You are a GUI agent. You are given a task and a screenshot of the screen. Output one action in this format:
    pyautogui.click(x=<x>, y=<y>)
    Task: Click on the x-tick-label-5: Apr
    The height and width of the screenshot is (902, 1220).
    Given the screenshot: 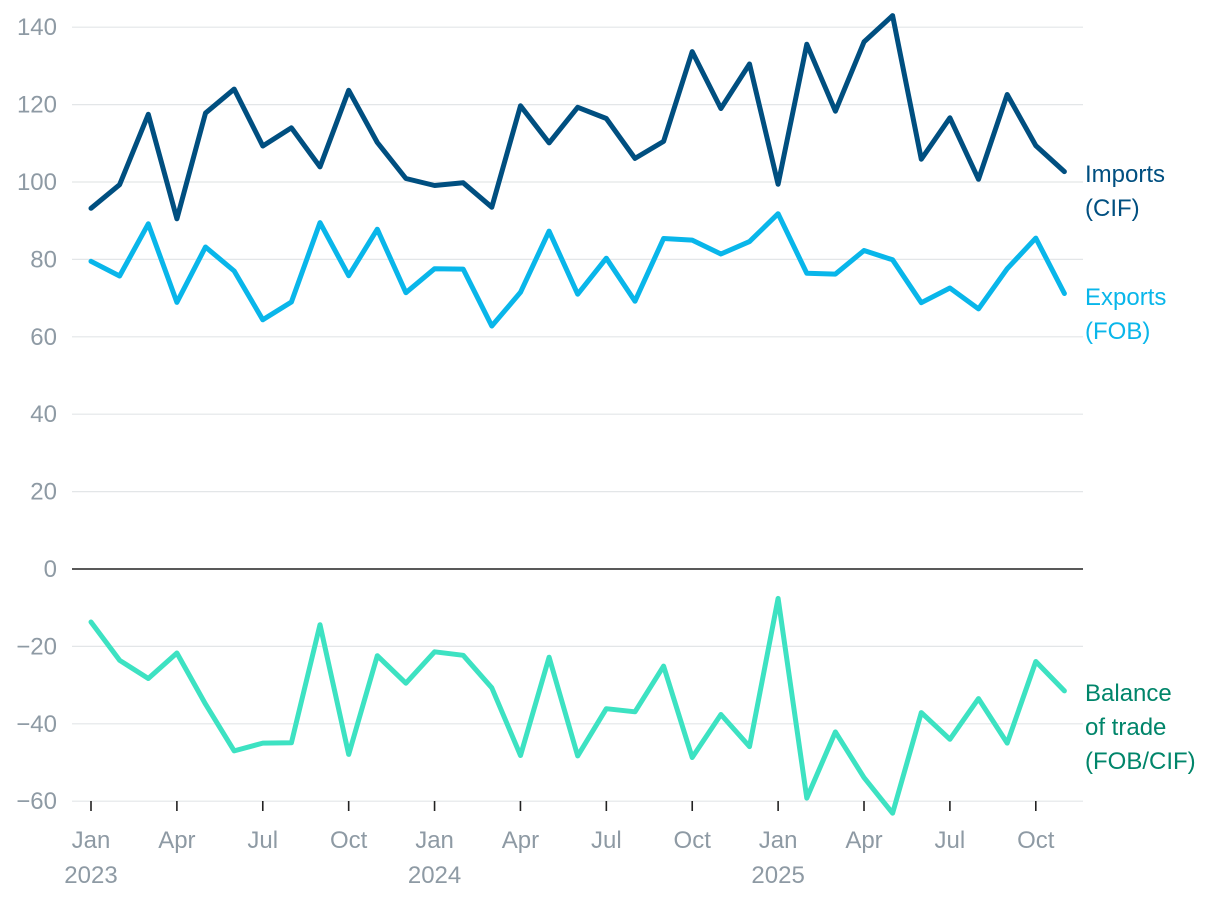 What is the action you would take?
    pyautogui.click(x=520, y=840)
    